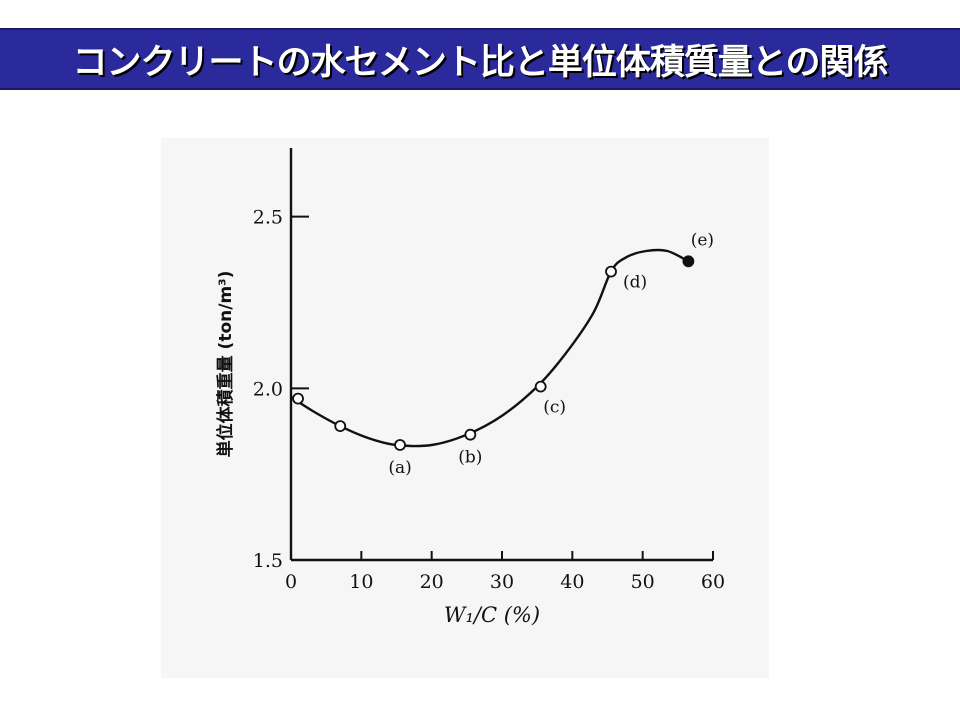 This screenshot has width=960, height=720. Describe the element at coordinates (361, 582) in the screenshot. I see `x-tick-label: 10` at that location.